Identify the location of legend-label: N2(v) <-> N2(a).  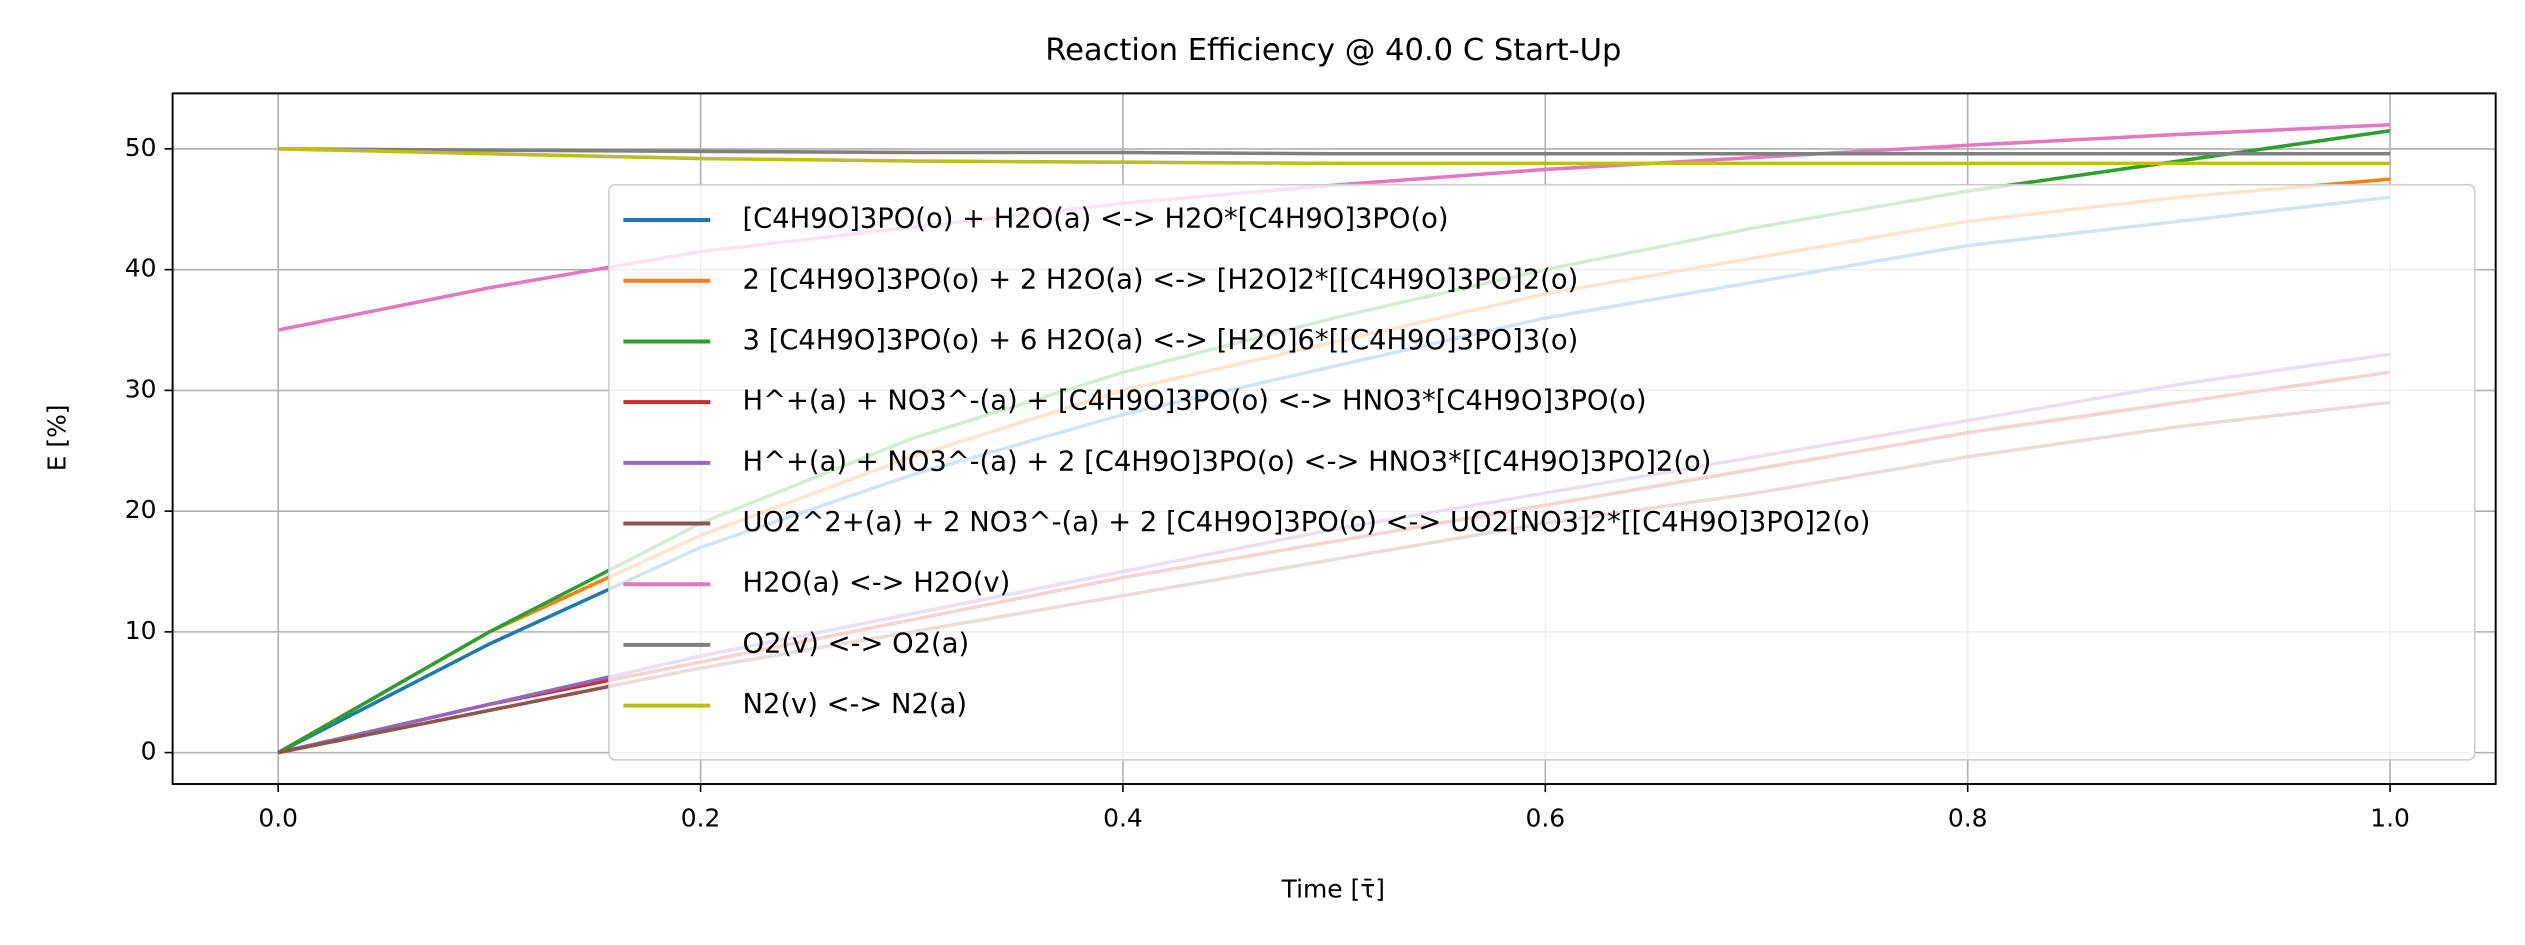
(855, 704).